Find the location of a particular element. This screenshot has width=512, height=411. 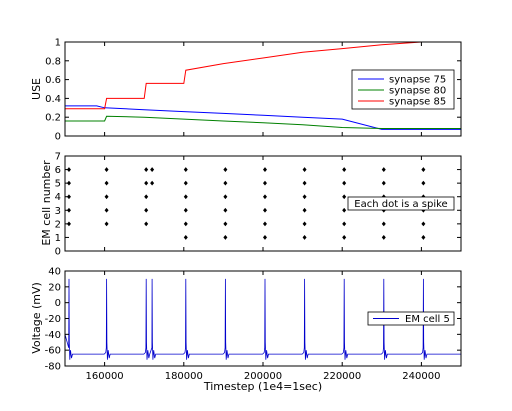

em-cell-ytick-label: 2 is located at coordinates (58, 224).